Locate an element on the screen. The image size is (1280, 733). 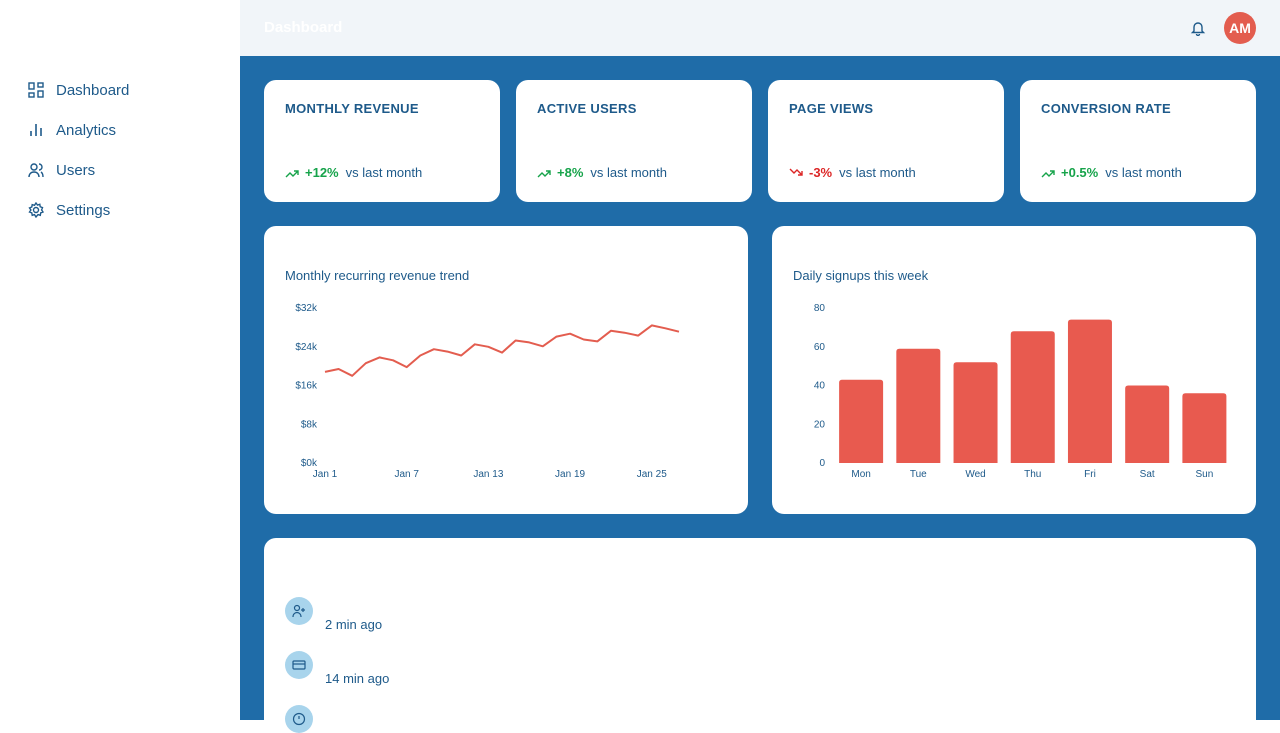
kpi-trend: +12% vs last month is located at coordinates (353, 172).